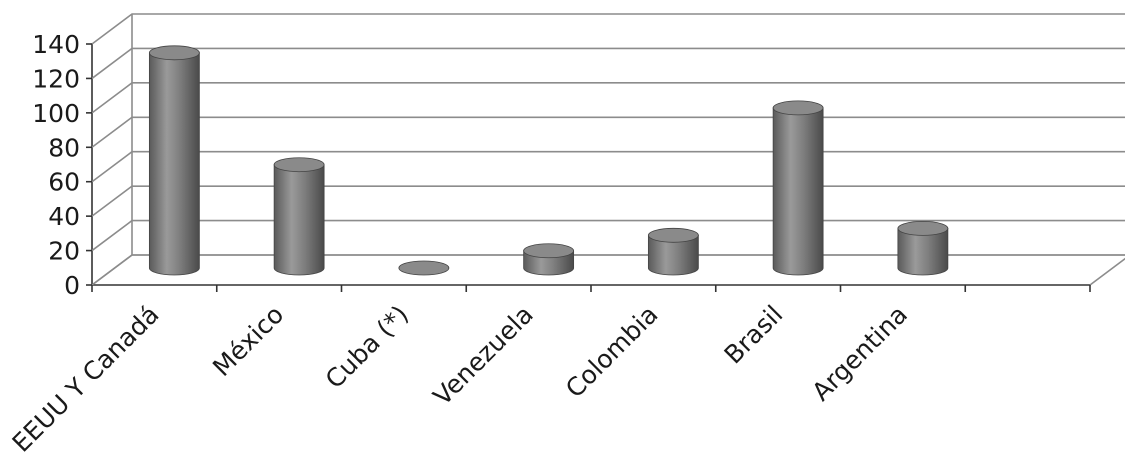 This screenshot has width=1125, height=473. I want to click on y-tick-label: 100, so click(56, 113).